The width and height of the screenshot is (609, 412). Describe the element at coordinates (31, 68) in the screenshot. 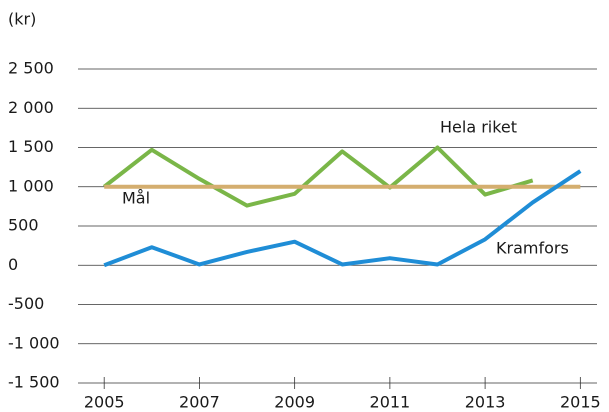

I see `y-tick-label: 2 500` at that location.